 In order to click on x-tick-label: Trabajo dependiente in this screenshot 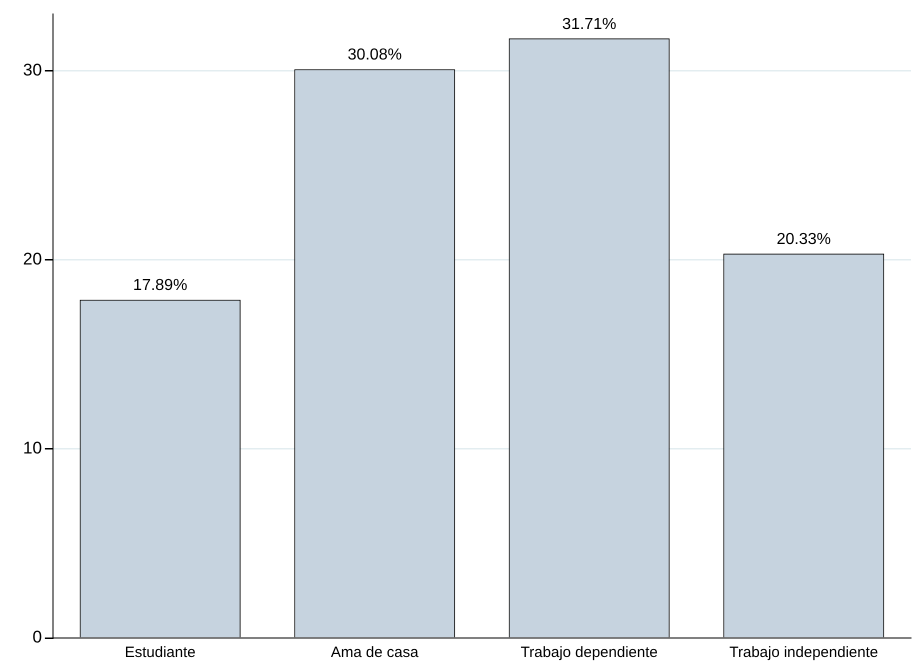, I will do `click(589, 653)`.